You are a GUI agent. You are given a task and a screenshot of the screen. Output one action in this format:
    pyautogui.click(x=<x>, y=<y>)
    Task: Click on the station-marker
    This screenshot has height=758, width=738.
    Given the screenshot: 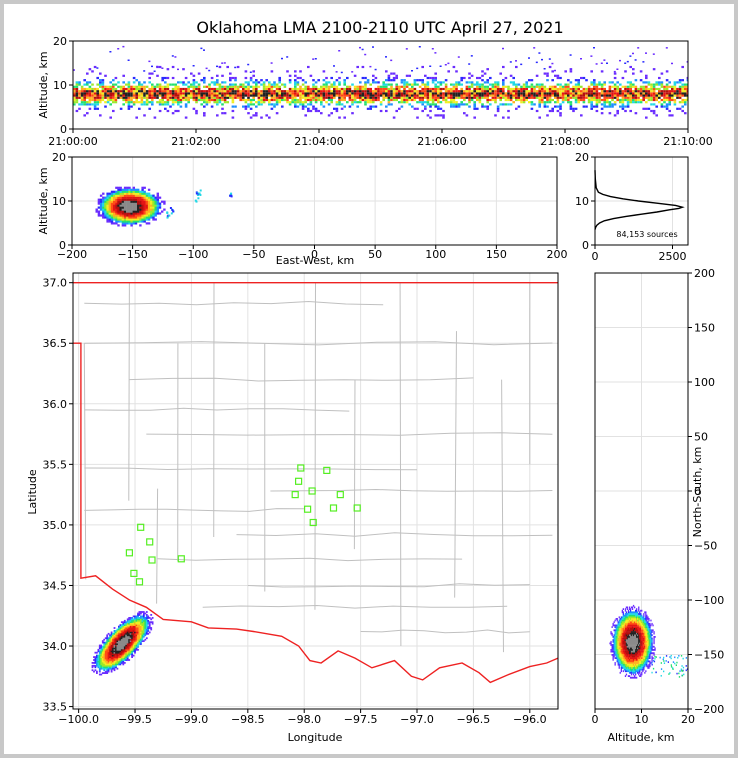 What is the action you would take?
    pyautogui.click(x=313, y=522)
    